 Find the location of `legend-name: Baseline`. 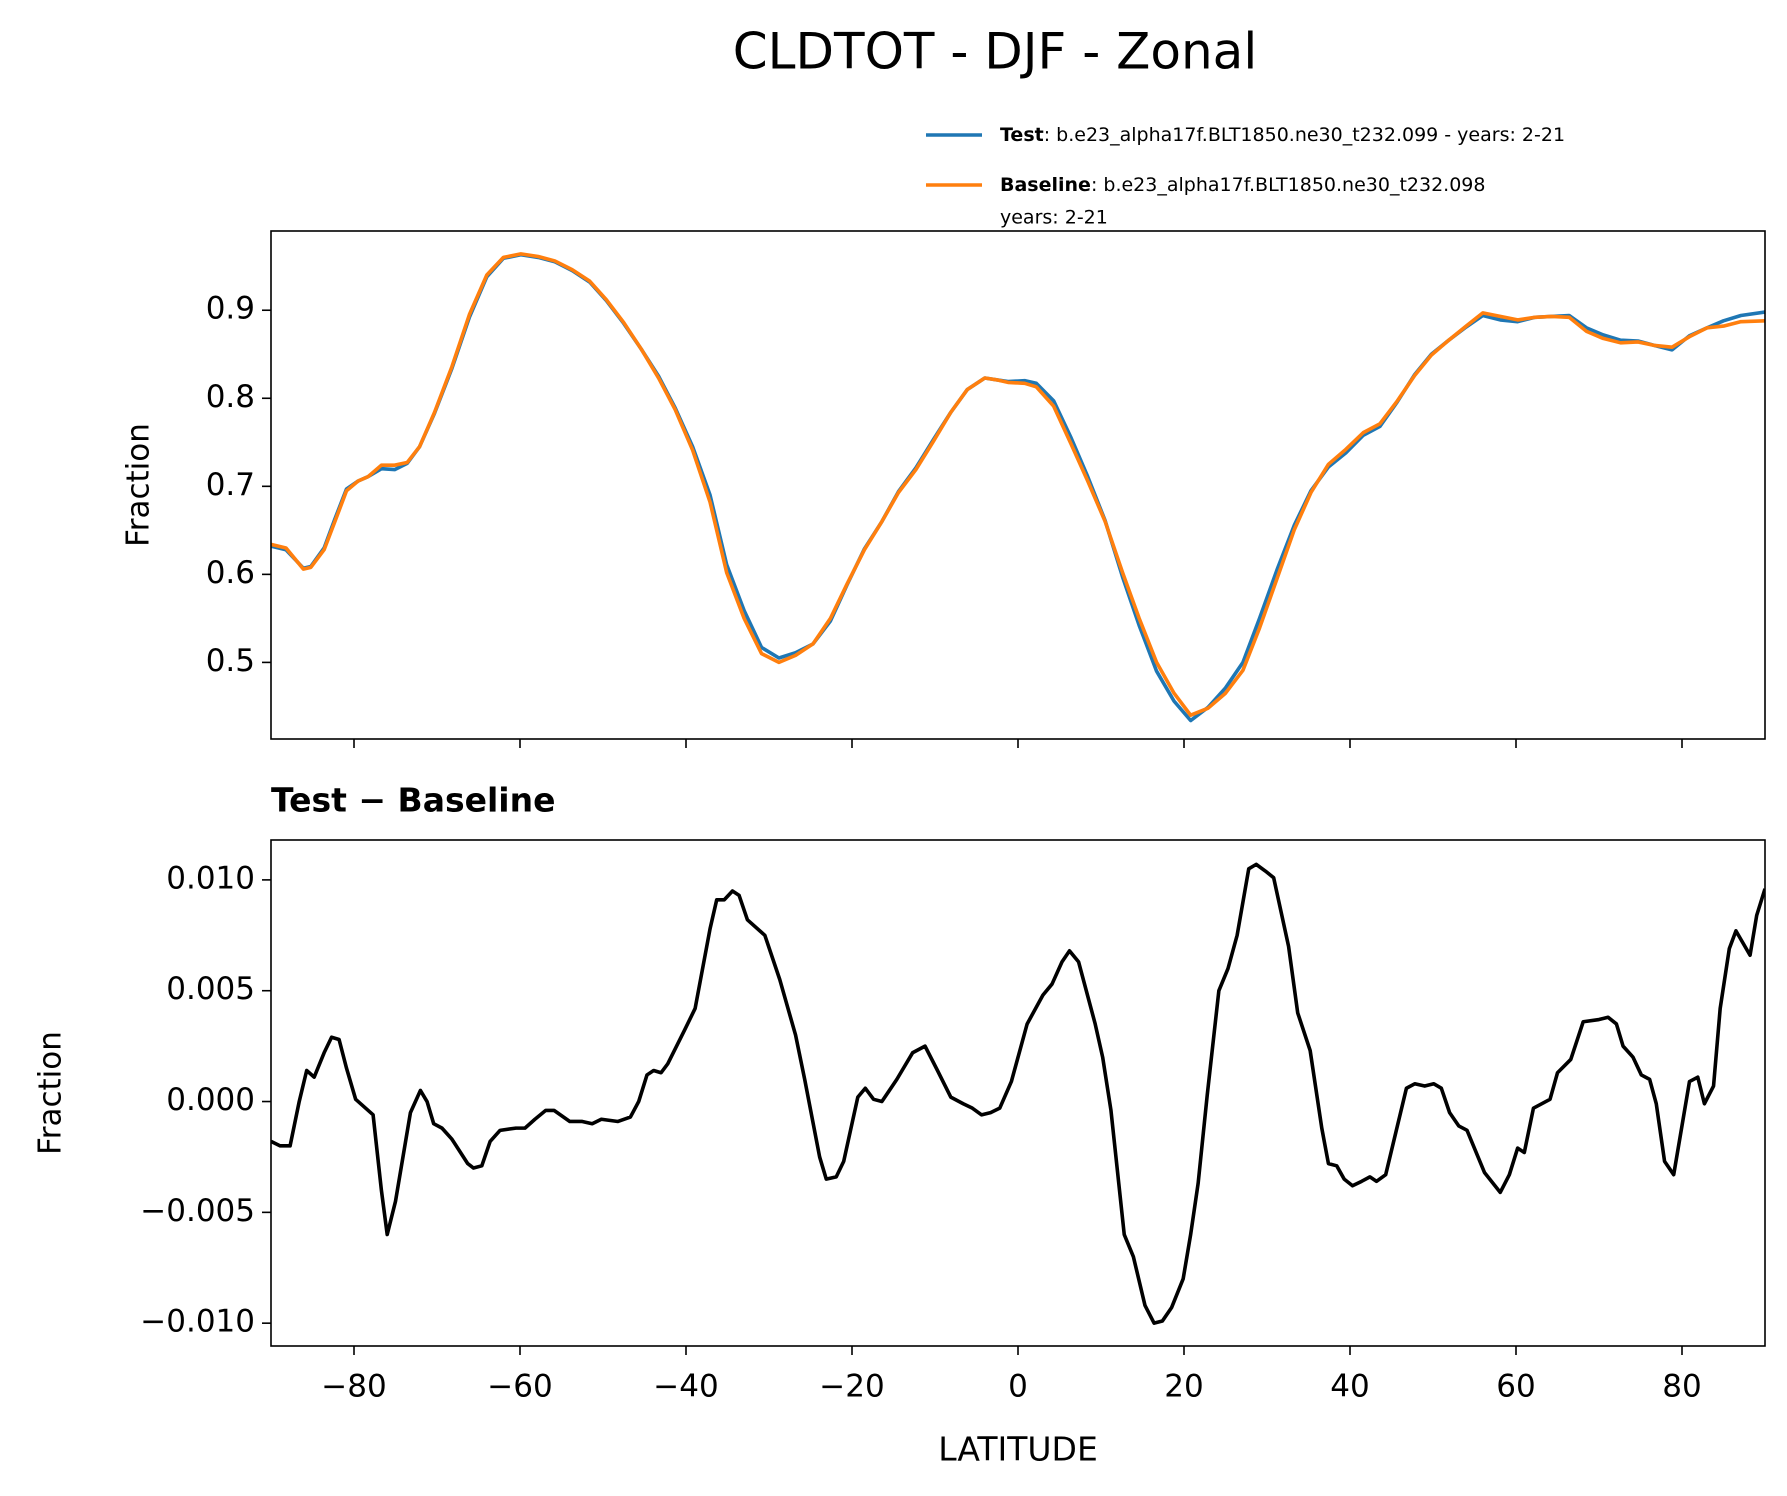

legend-name: Baseline is located at coordinates (1045, 185).